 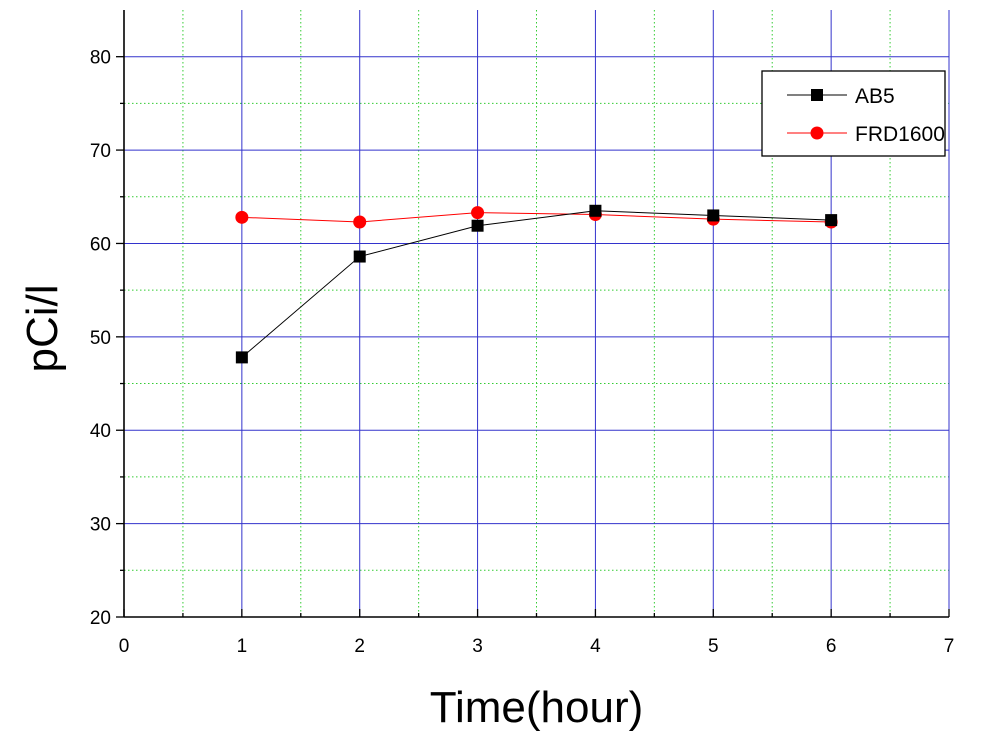 What do you see at coordinates (900, 134) in the screenshot?
I see `legend-label: FRD1600` at bounding box center [900, 134].